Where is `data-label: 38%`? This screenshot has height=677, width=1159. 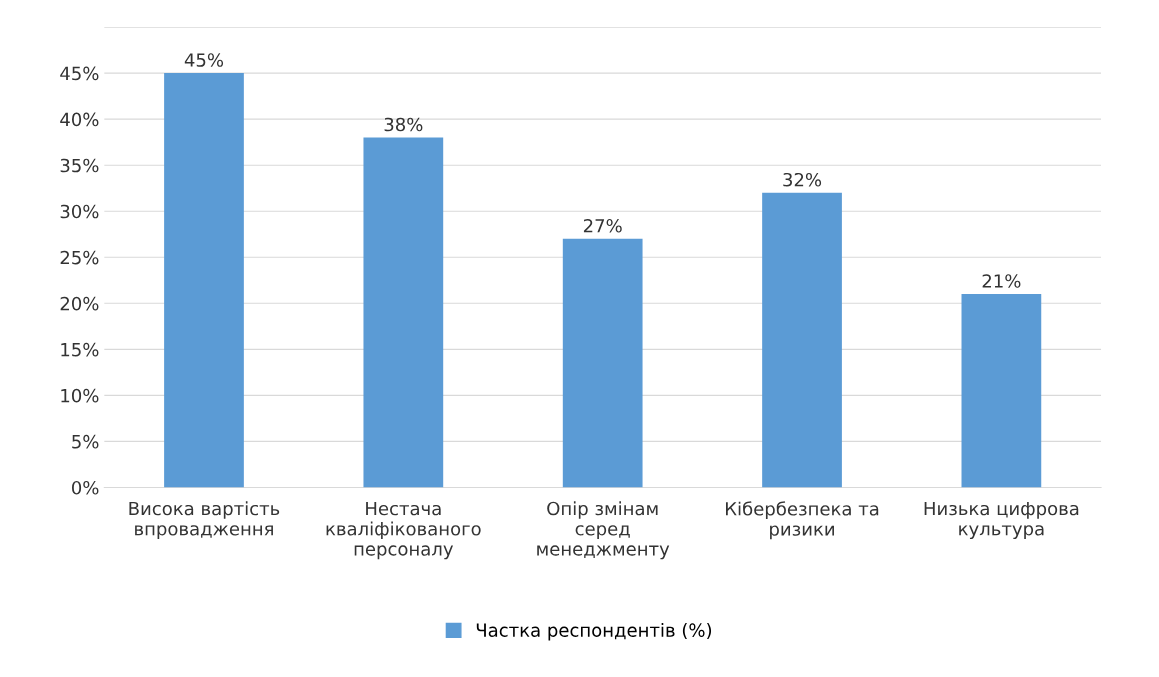
data-label: 38% is located at coordinates (403, 124).